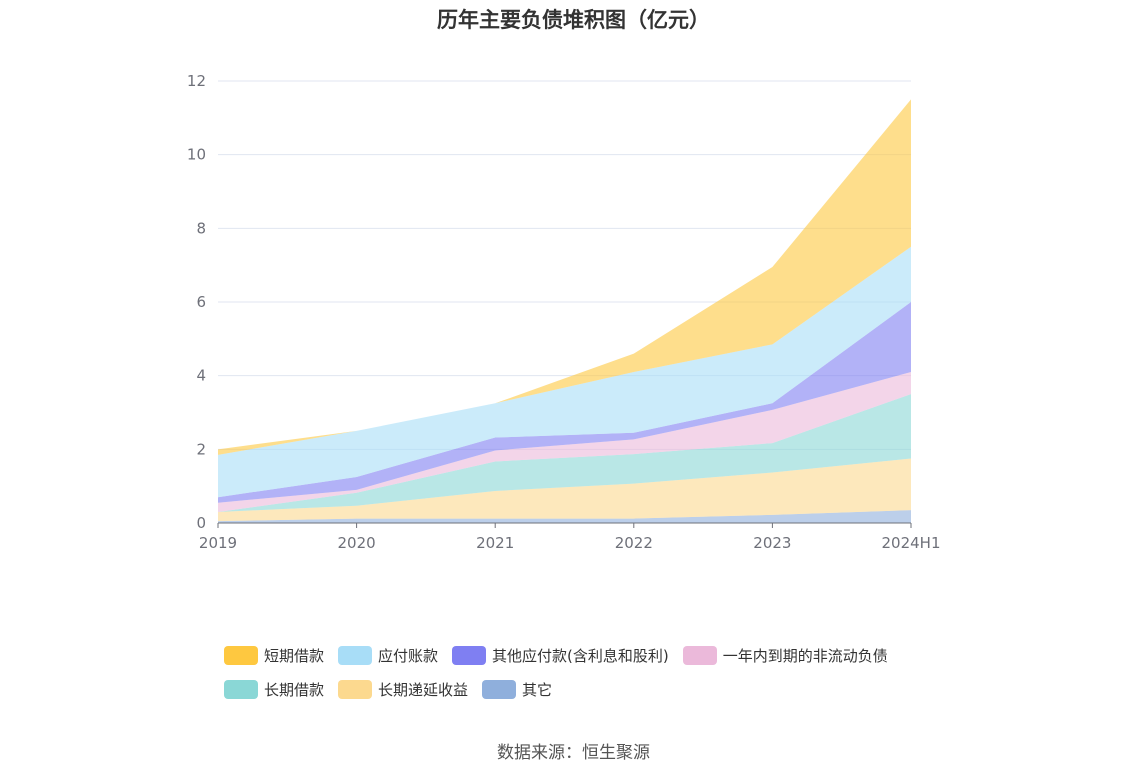 This screenshot has width=1147, height=776. I want to click on legend-item-current-portion-noncurrent: 一年内到期的非流动负债, so click(785, 655).